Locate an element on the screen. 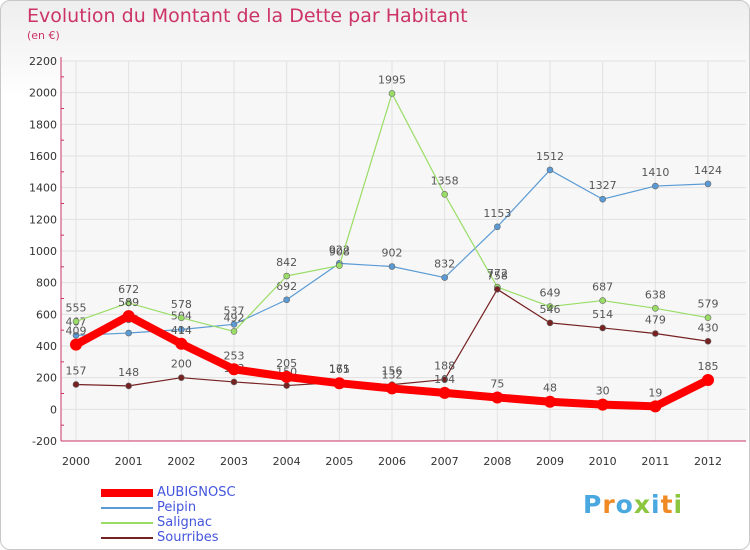 Image resolution: width=750 pixels, height=550 pixels. data-label-salignac: 842 is located at coordinates (286, 262).